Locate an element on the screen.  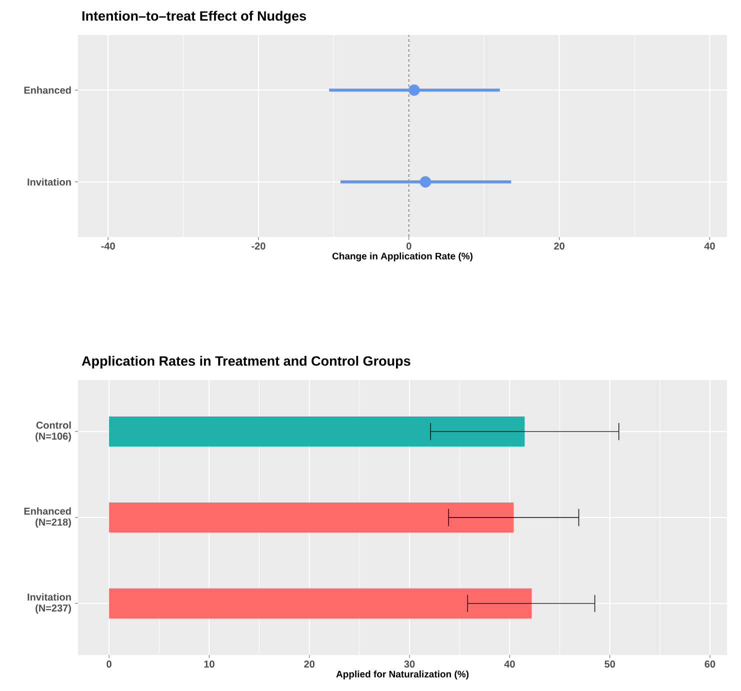
y-tick-label: Enhanced is located at coordinates (47, 90).